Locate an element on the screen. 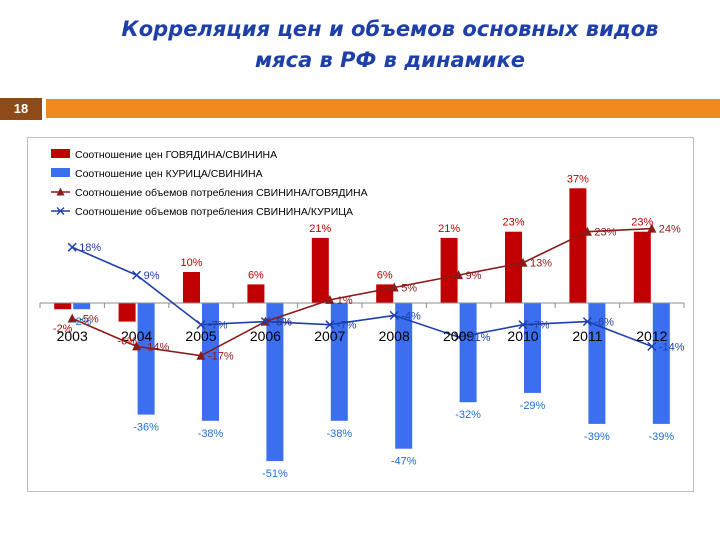 This screenshot has height=540, width=720. bar-chicken-pork-2010 is located at coordinates (532, 348).